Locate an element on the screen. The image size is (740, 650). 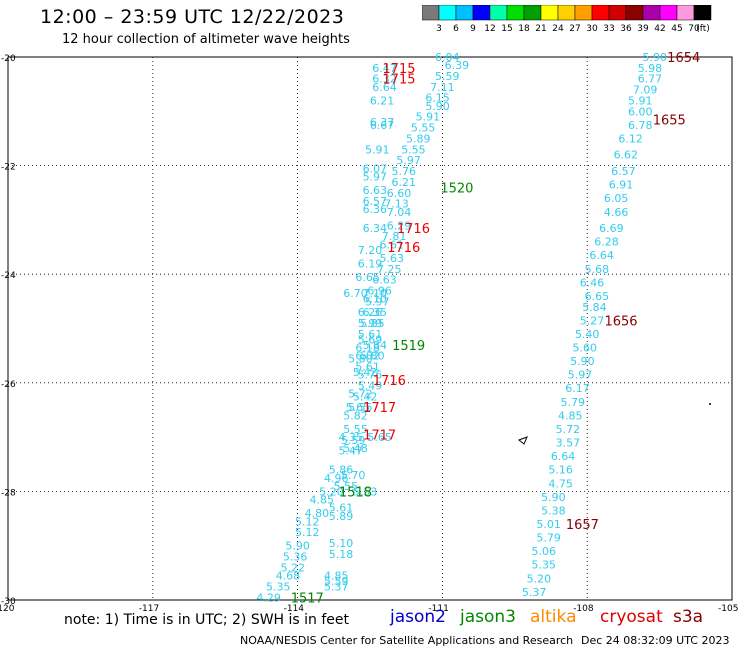
wave-height-value: 6.18 is located at coordinates (367, 348).